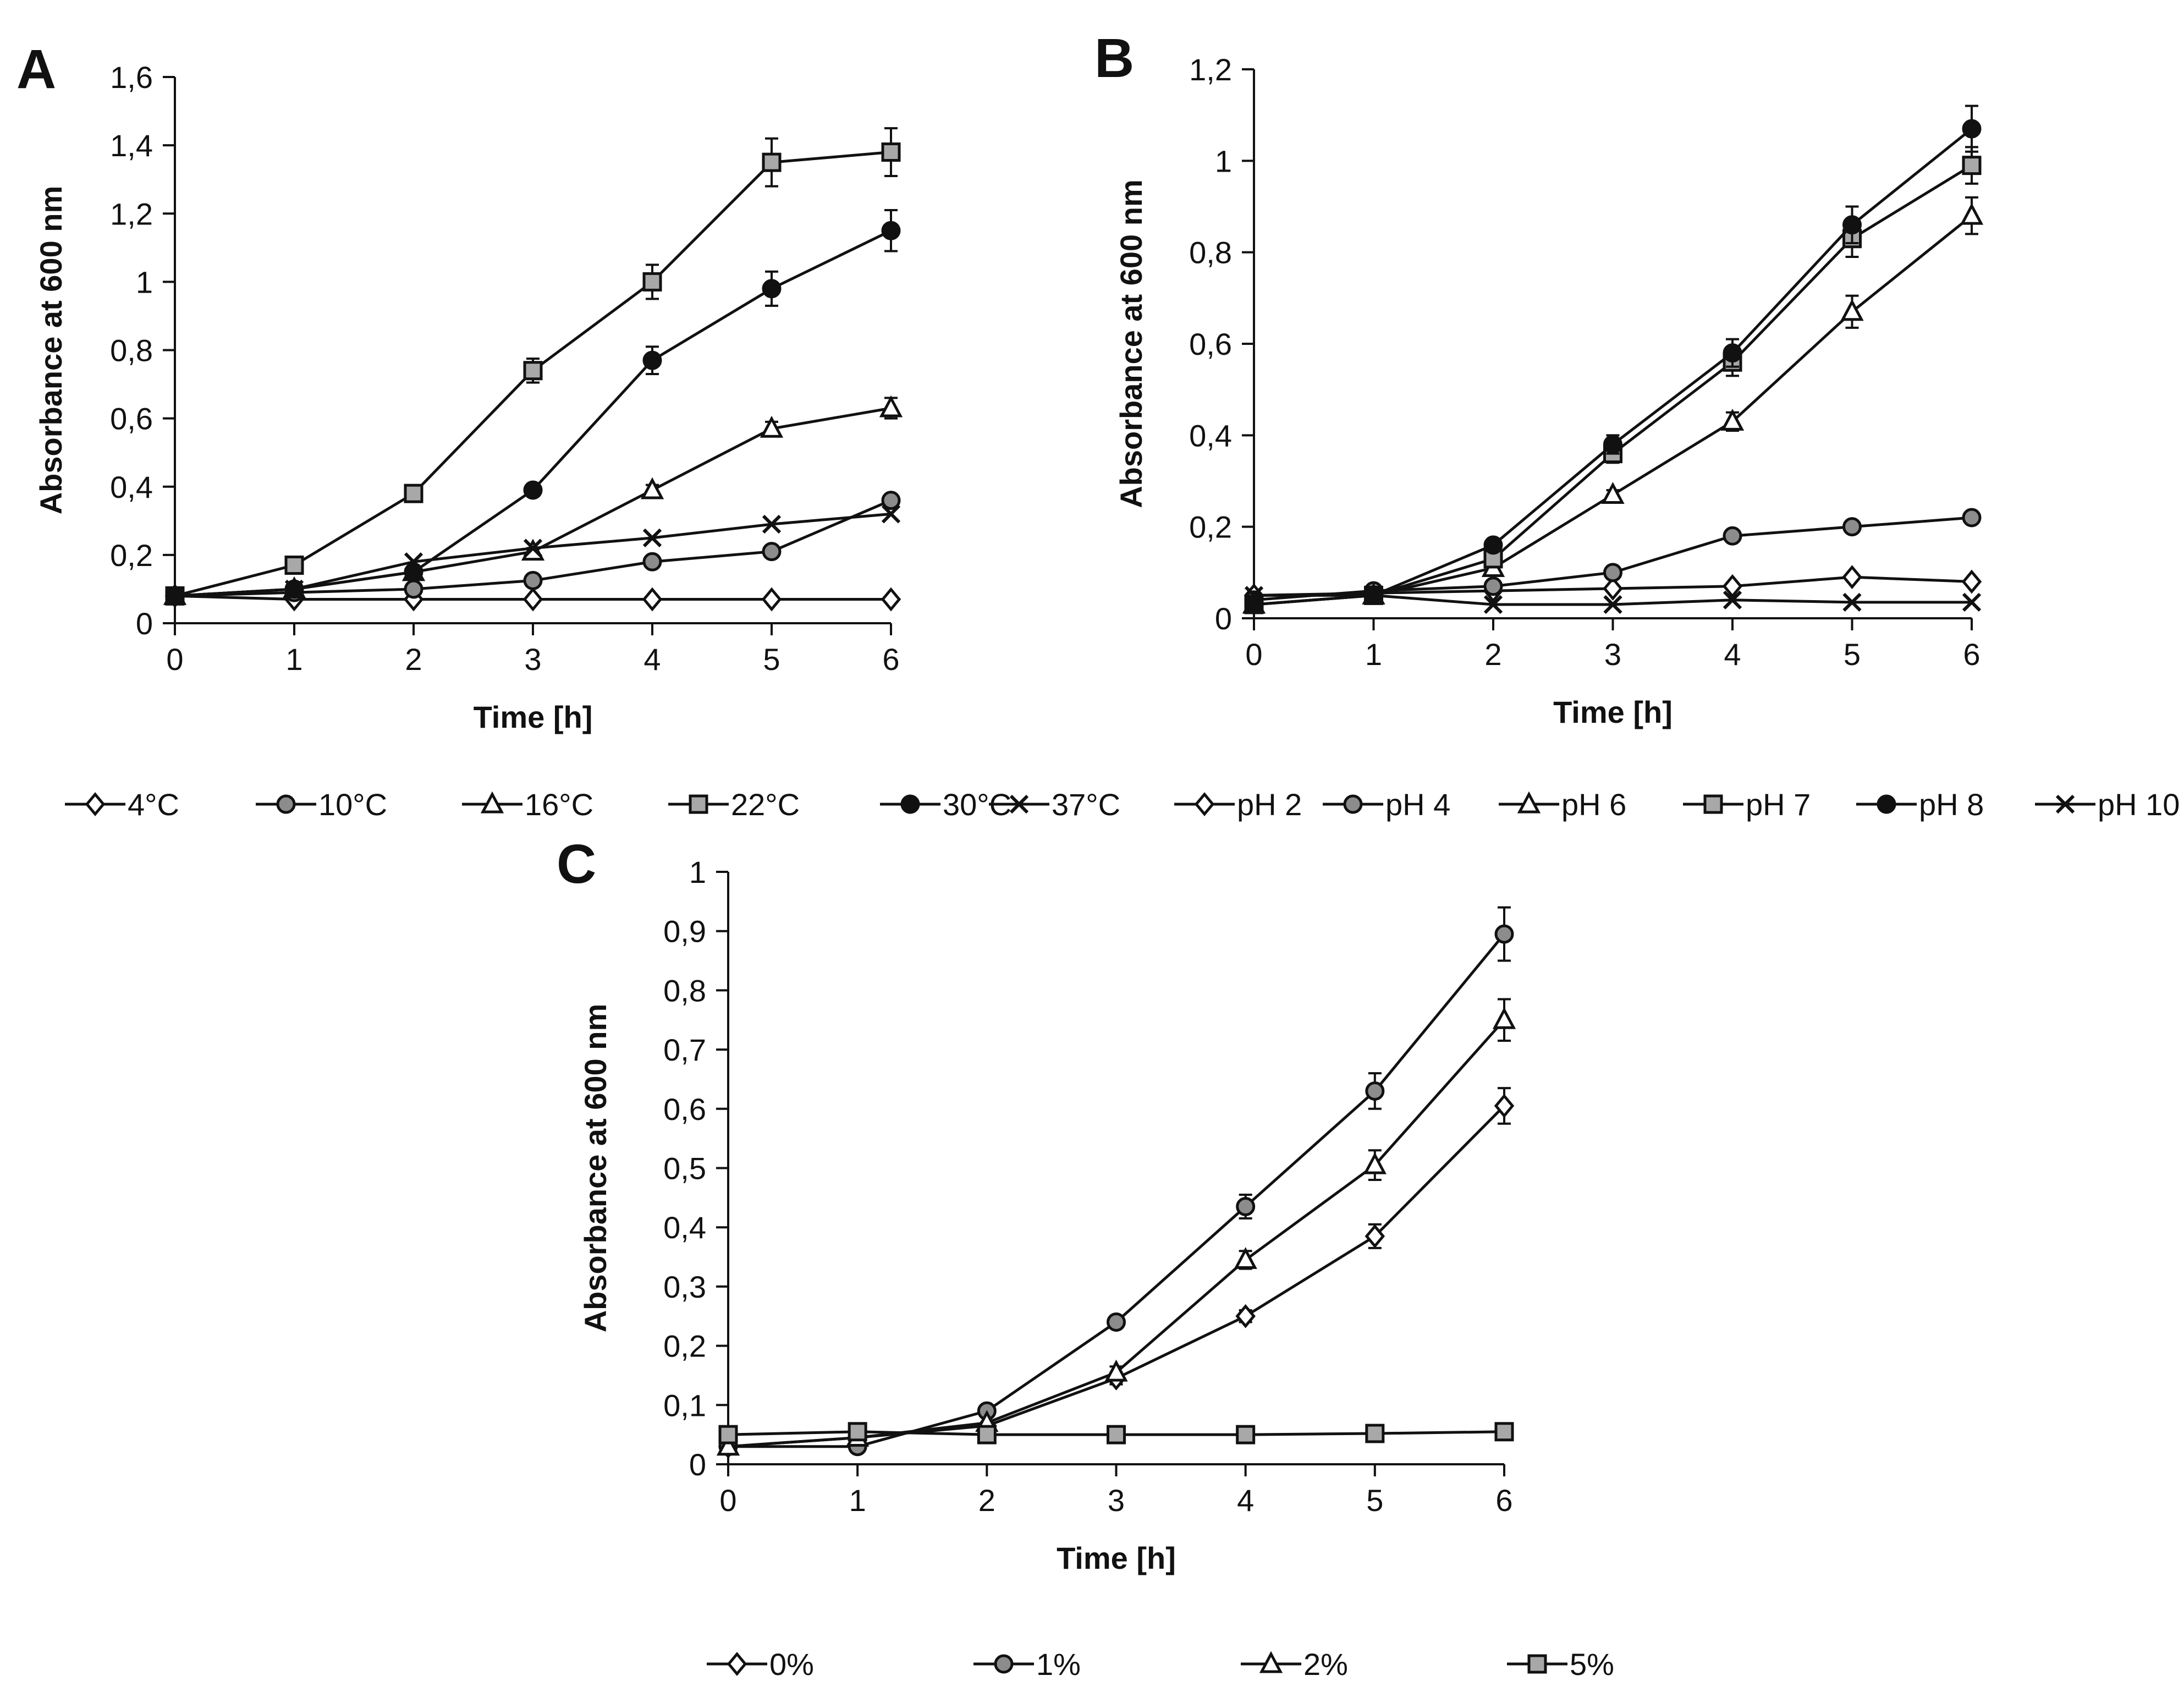 The image size is (2184, 1692). I want to click on y-tick-label: 0,6, so click(1211, 344).